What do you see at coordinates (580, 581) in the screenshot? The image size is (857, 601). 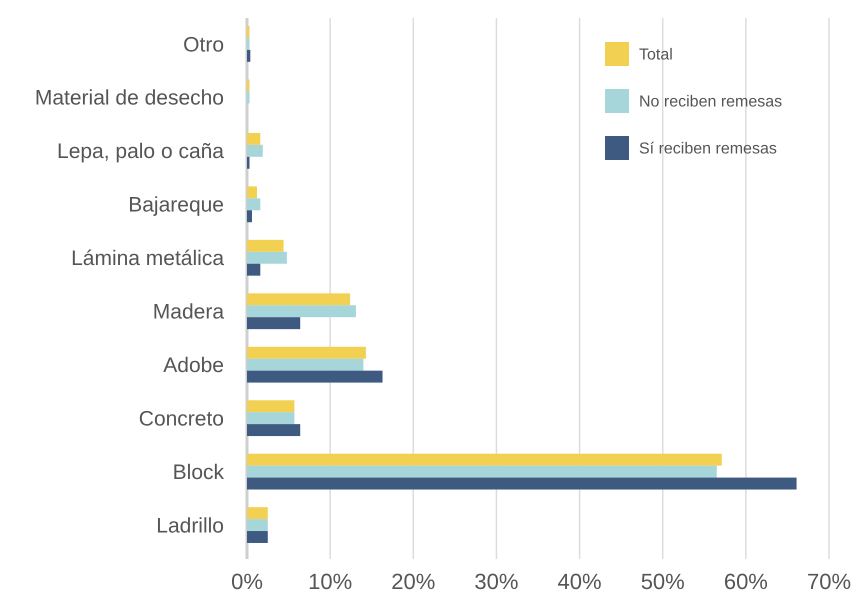 I see `x-tick-label: 40%` at bounding box center [580, 581].